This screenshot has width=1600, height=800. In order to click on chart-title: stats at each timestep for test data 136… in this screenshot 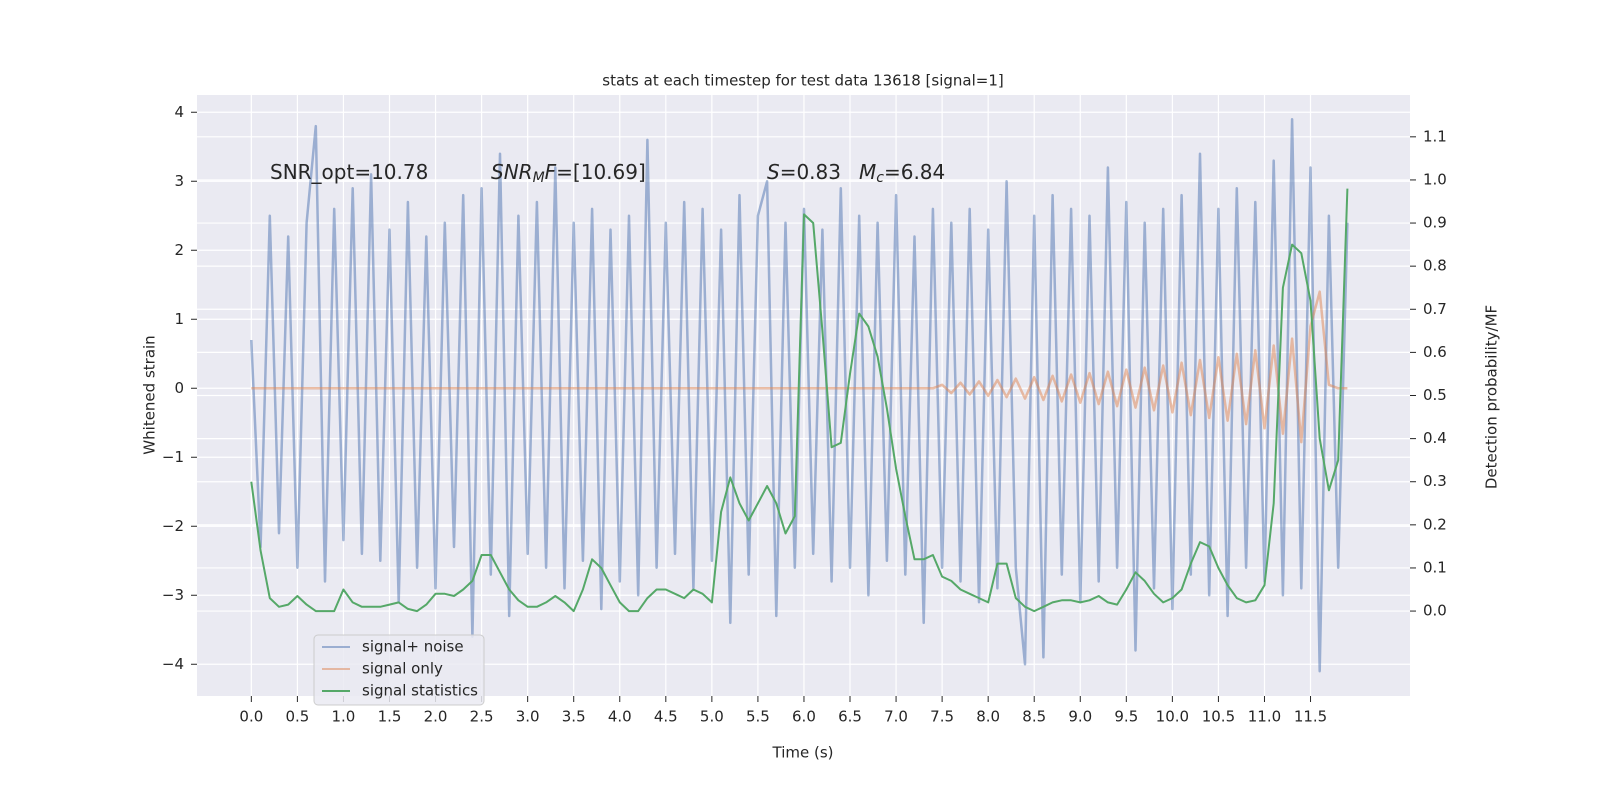, I will do `click(802, 81)`.